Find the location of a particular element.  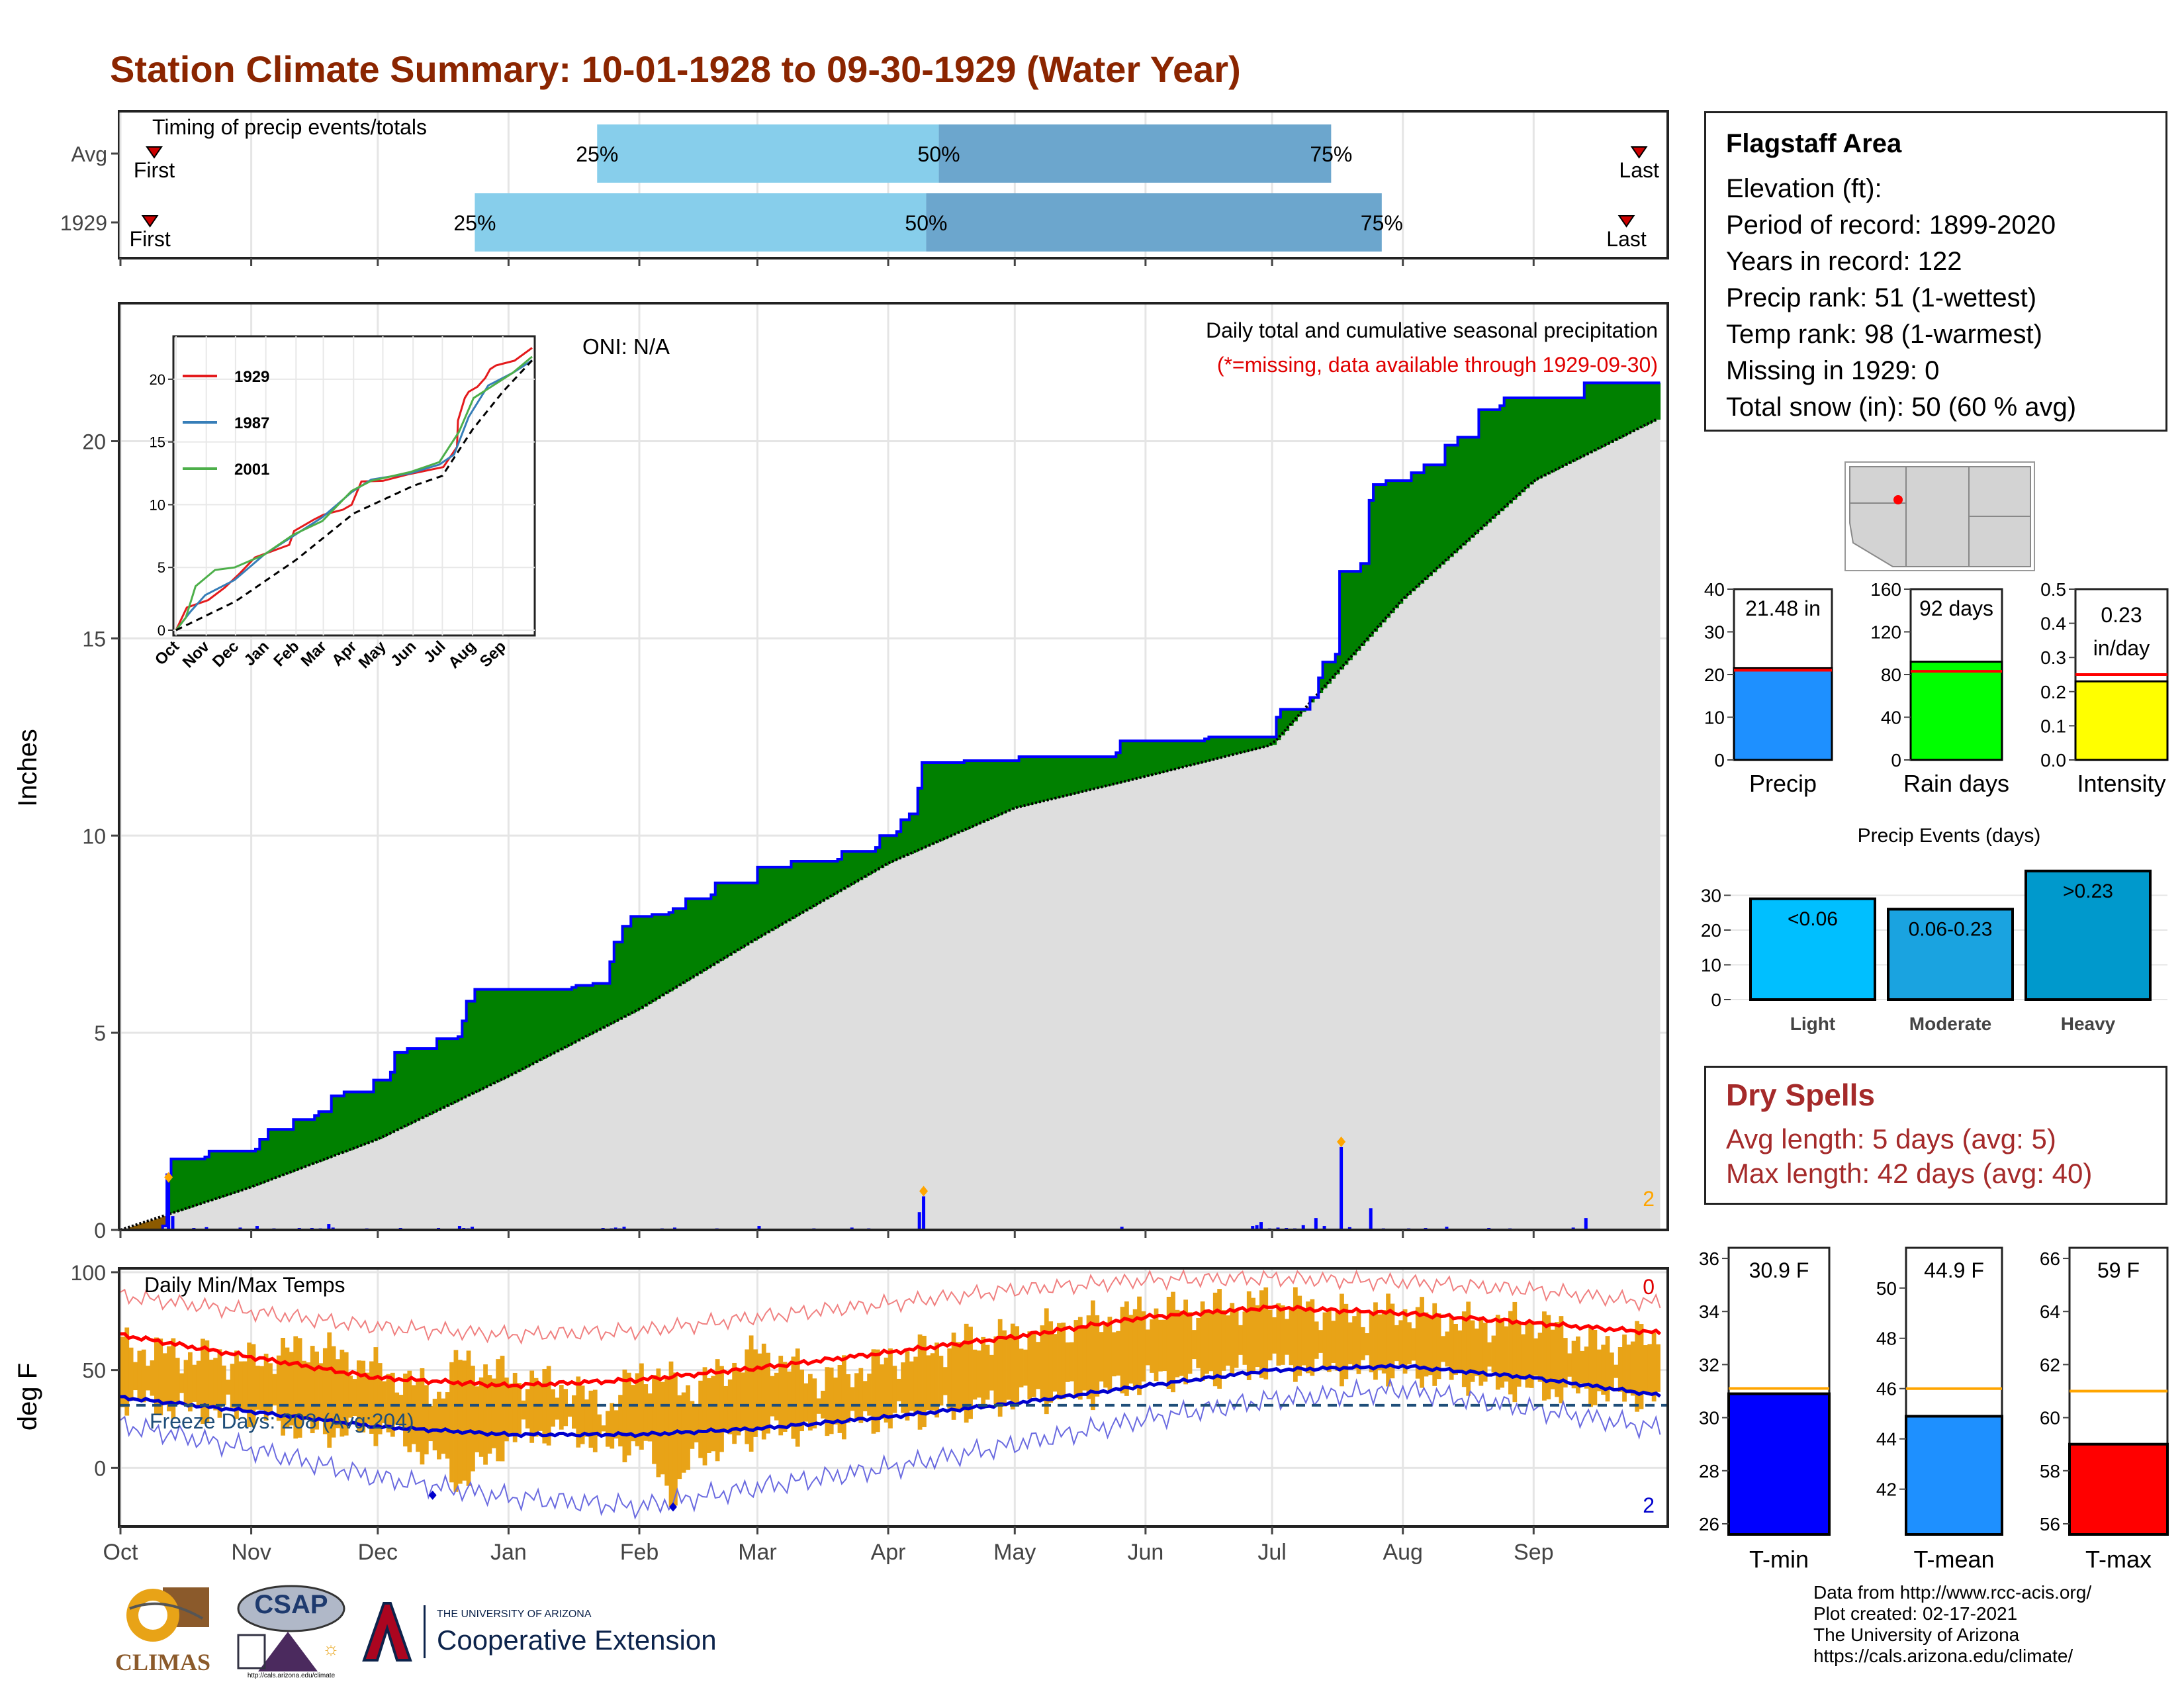

summary-bar-name: Rain days is located at coordinates (1956, 783).